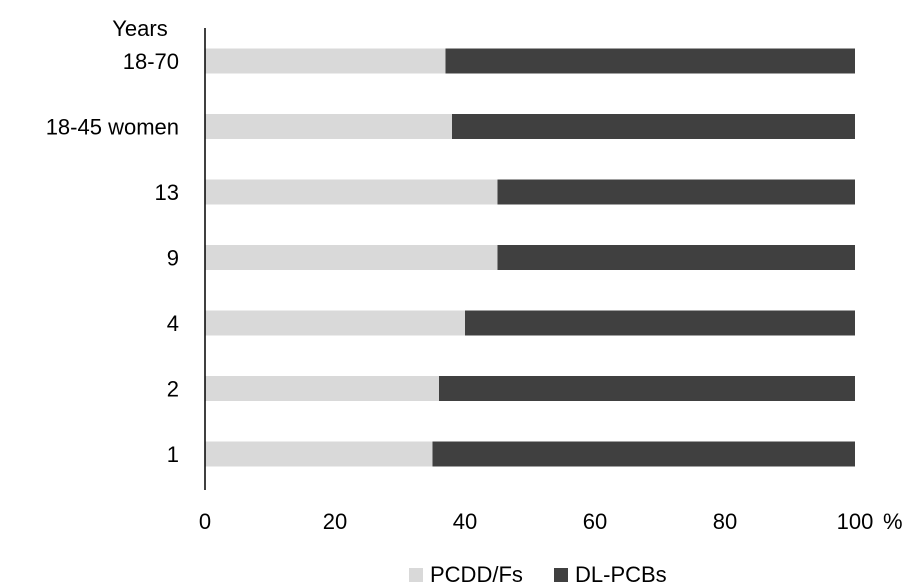 The height and width of the screenshot is (586, 907). I want to click on x-tick-label: 0, so click(205, 521).